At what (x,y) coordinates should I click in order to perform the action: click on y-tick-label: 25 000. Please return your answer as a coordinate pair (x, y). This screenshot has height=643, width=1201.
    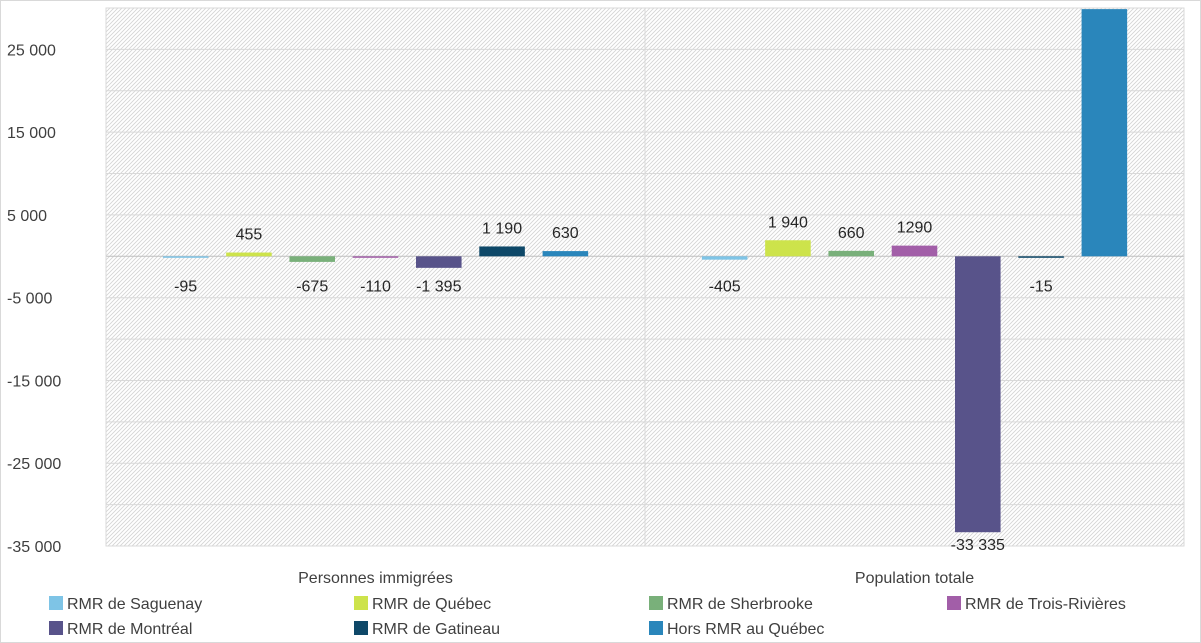
    Looking at the image, I should click on (31, 50).